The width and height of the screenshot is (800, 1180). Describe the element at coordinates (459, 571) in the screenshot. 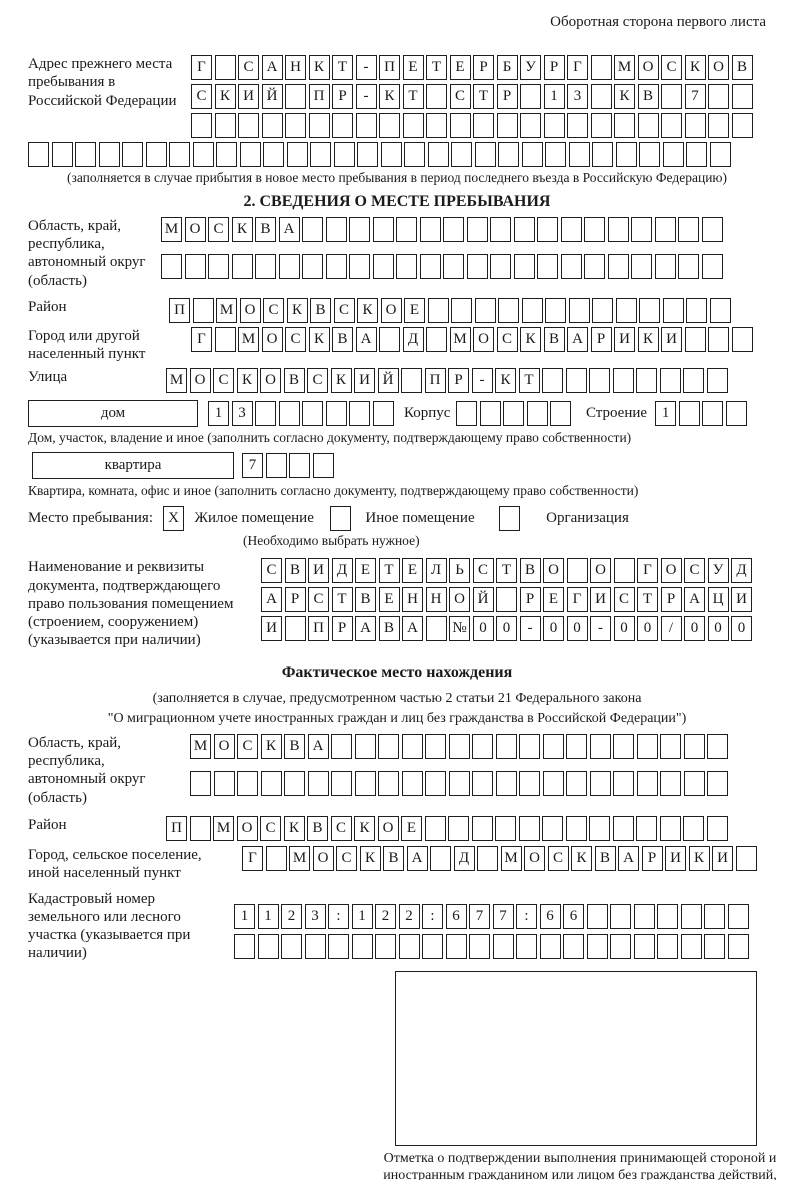

I see `char-cell: Ь` at that location.